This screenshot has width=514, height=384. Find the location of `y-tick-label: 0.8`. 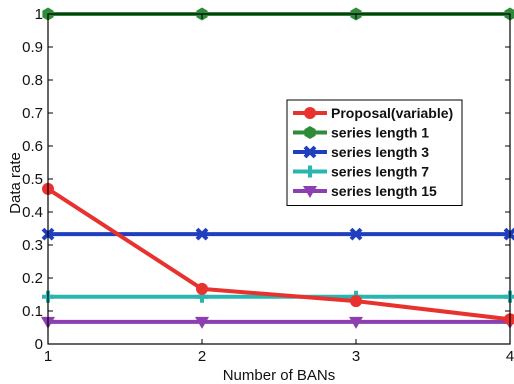

y-tick-label: 0.8 is located at coordinates (32, 80).